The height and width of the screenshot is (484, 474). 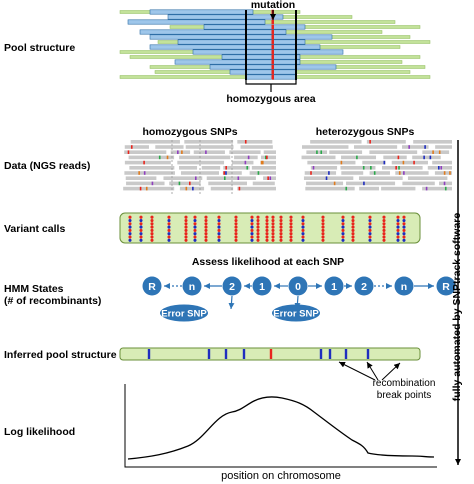 What do you see at coordinates (296, 314) in the screenshot?
I see `hmm-error-label: Error SNP` at bounding box center [296, 314].